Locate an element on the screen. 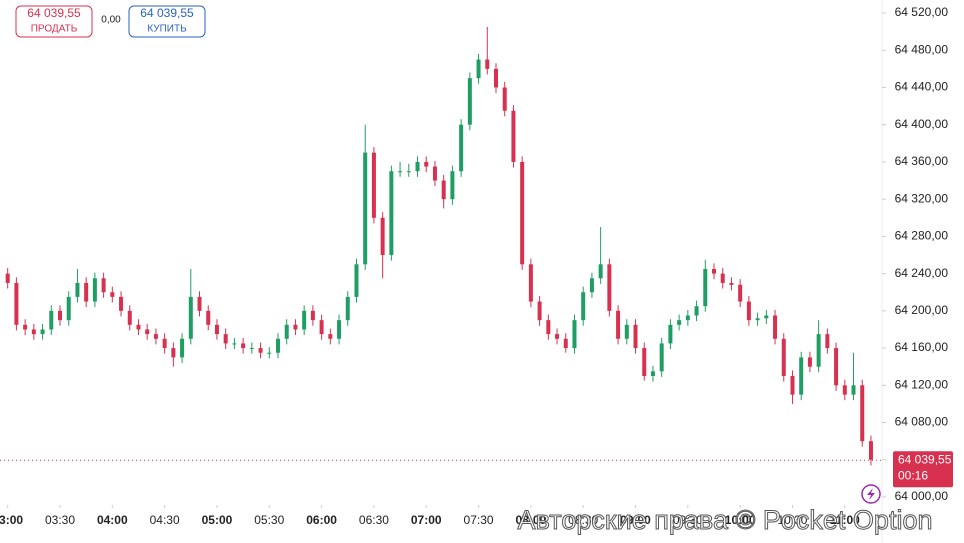 Image resolution: width=964 pixels, height=543 pixels. buy-price: 64 039,55 is located at coordinates (167, 13).